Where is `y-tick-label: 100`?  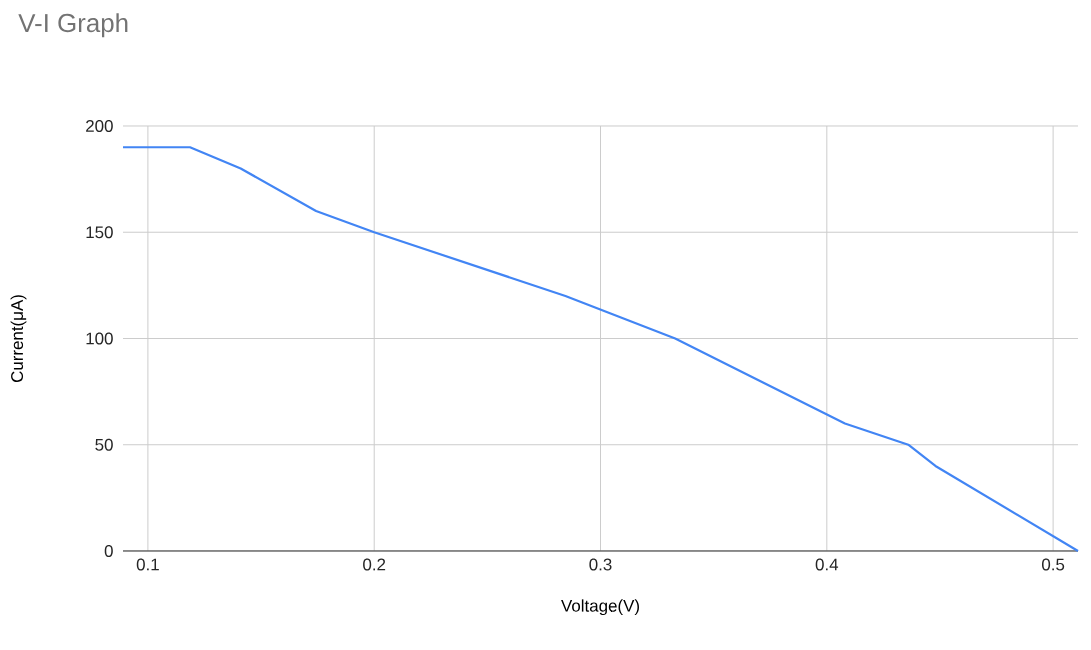 y-tick-label: 100 is located at coordinates (99, 338).